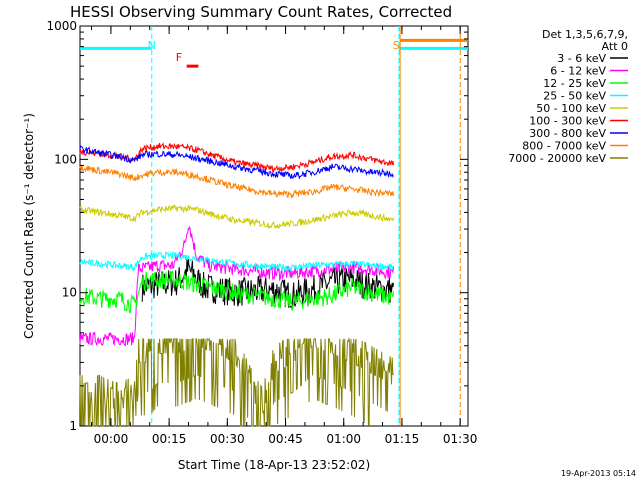  Describe the element at coordinates (567, 121) in the screenshot. I see `legend-label: 100 - 300 keV` at that location.